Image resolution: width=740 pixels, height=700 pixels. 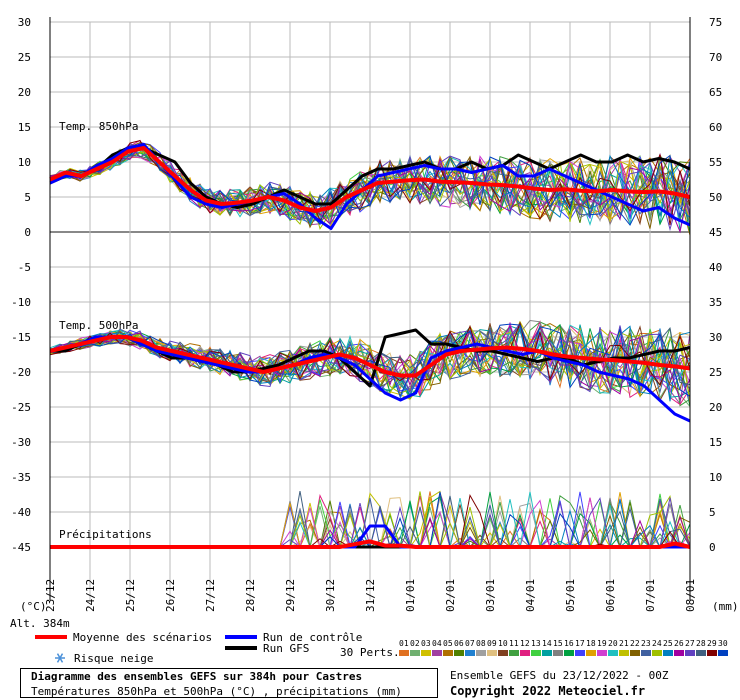 I want to click on x-tick: 24/12, so click(x=90, y=595).